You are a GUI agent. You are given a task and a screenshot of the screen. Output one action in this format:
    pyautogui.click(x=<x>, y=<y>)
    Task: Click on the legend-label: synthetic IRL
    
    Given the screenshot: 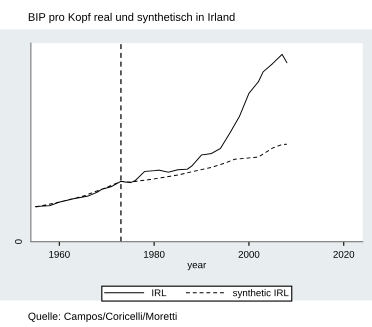 What is the action you would take?
    pyautogui.click(x=260, y=293)
    